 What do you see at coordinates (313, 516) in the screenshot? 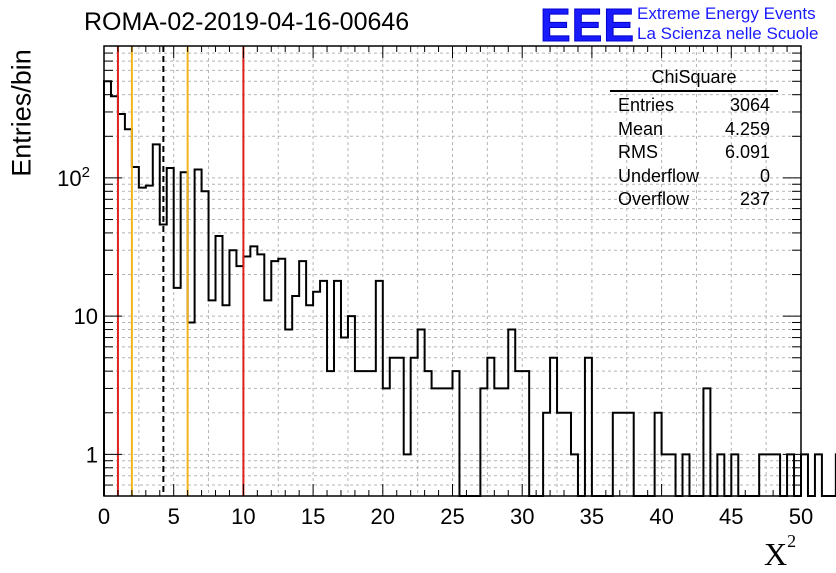
I see `x-tick-label: 15` at bounding box center [313, 516].